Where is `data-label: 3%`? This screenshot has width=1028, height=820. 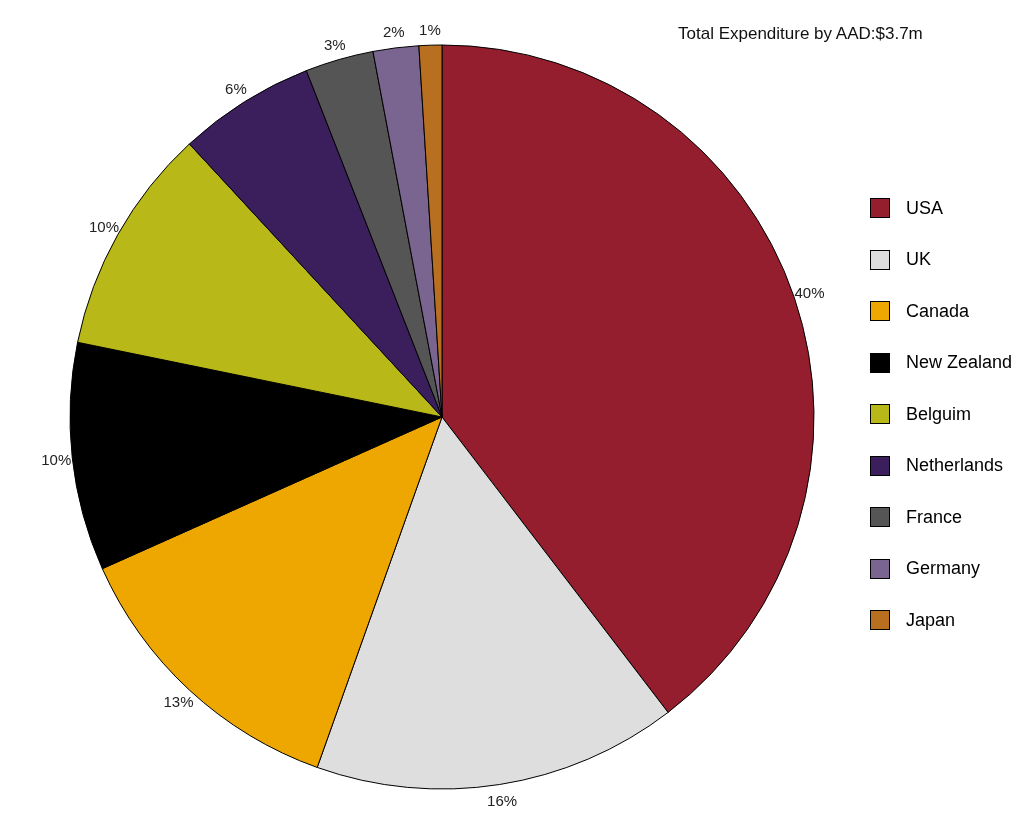
data-label: 3% is located at coordinates (334, 44).